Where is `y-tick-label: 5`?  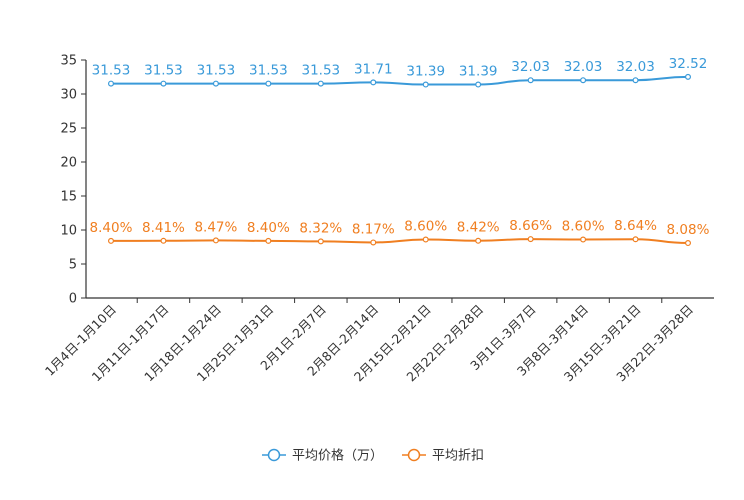
y-tick-label: 5 is located at coordinates (73, 265).